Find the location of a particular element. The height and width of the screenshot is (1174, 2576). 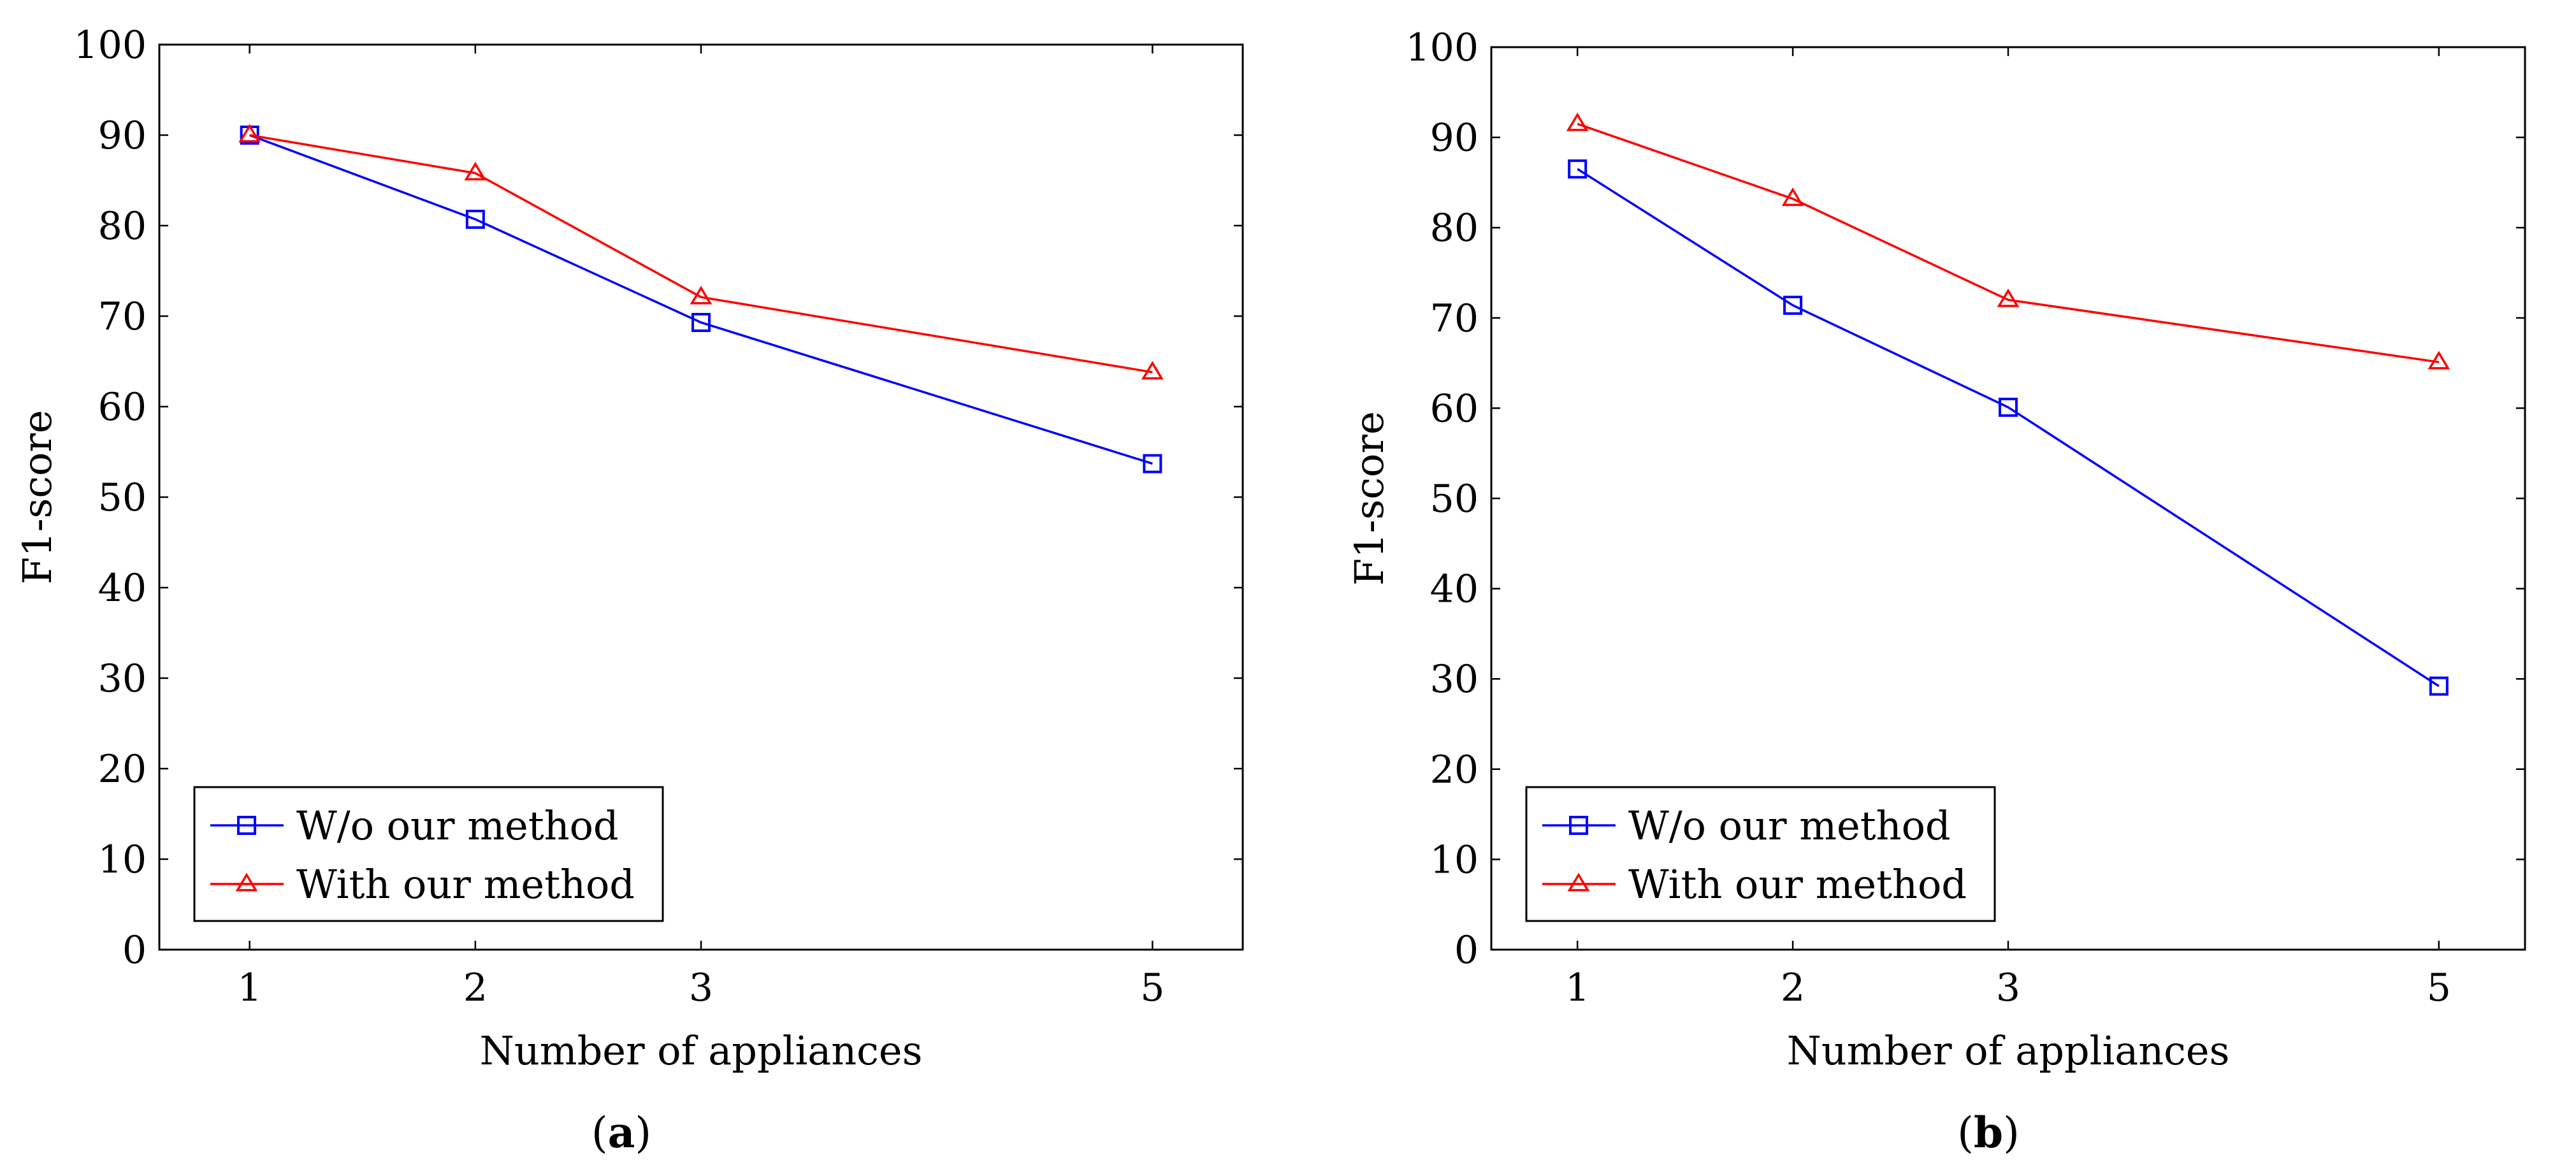

panel-caption: (b) is located at coordinates (1988, 1132).